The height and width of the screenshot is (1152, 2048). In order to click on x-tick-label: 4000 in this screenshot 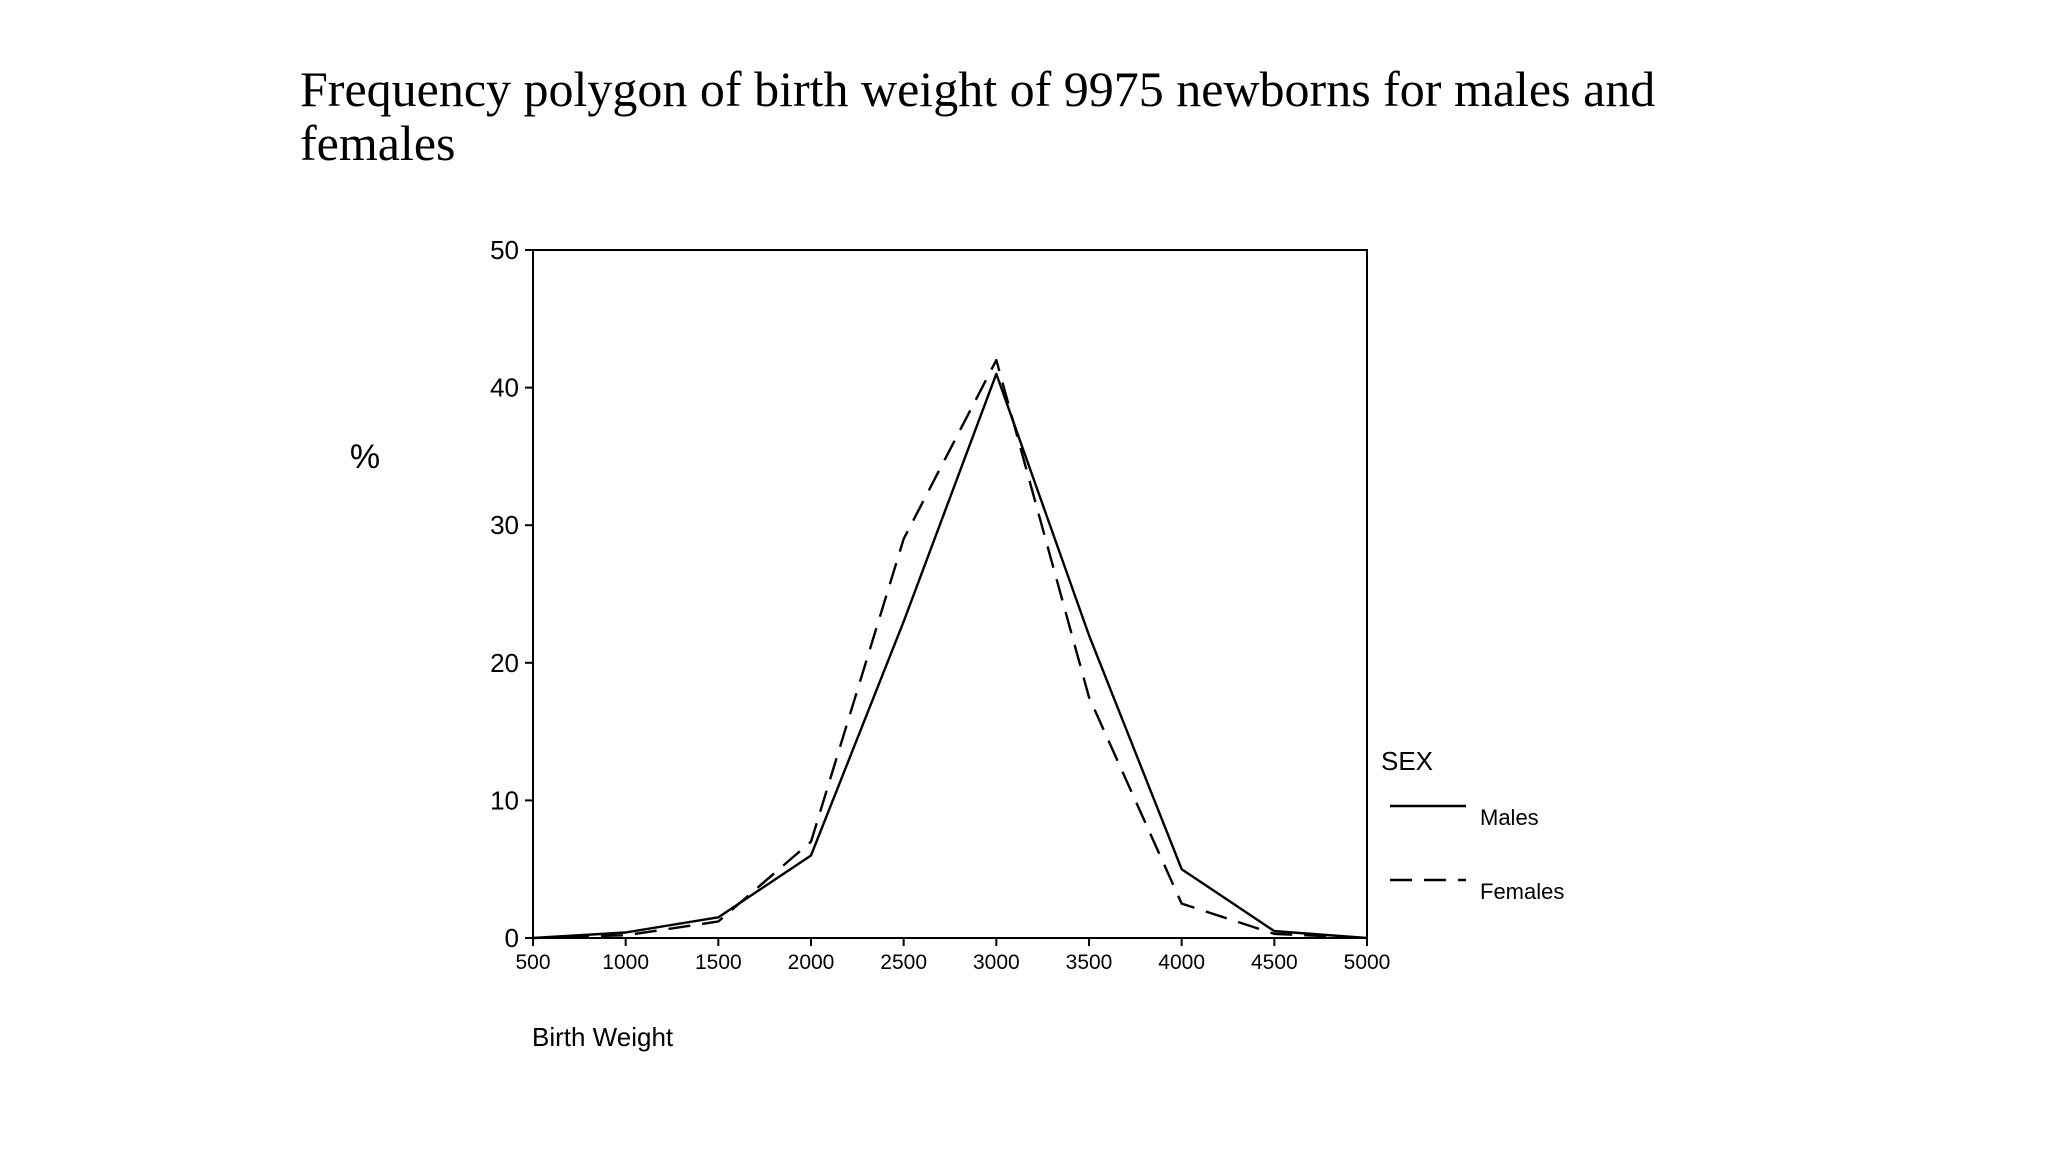, I will do `click(1181, 962)`.